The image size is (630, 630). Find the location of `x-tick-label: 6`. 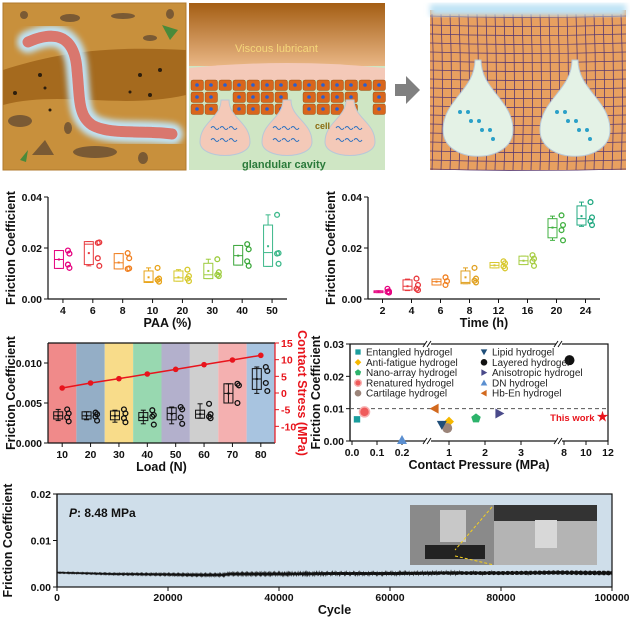

x-tick-label: 6 is located at coordinates (441, 311).